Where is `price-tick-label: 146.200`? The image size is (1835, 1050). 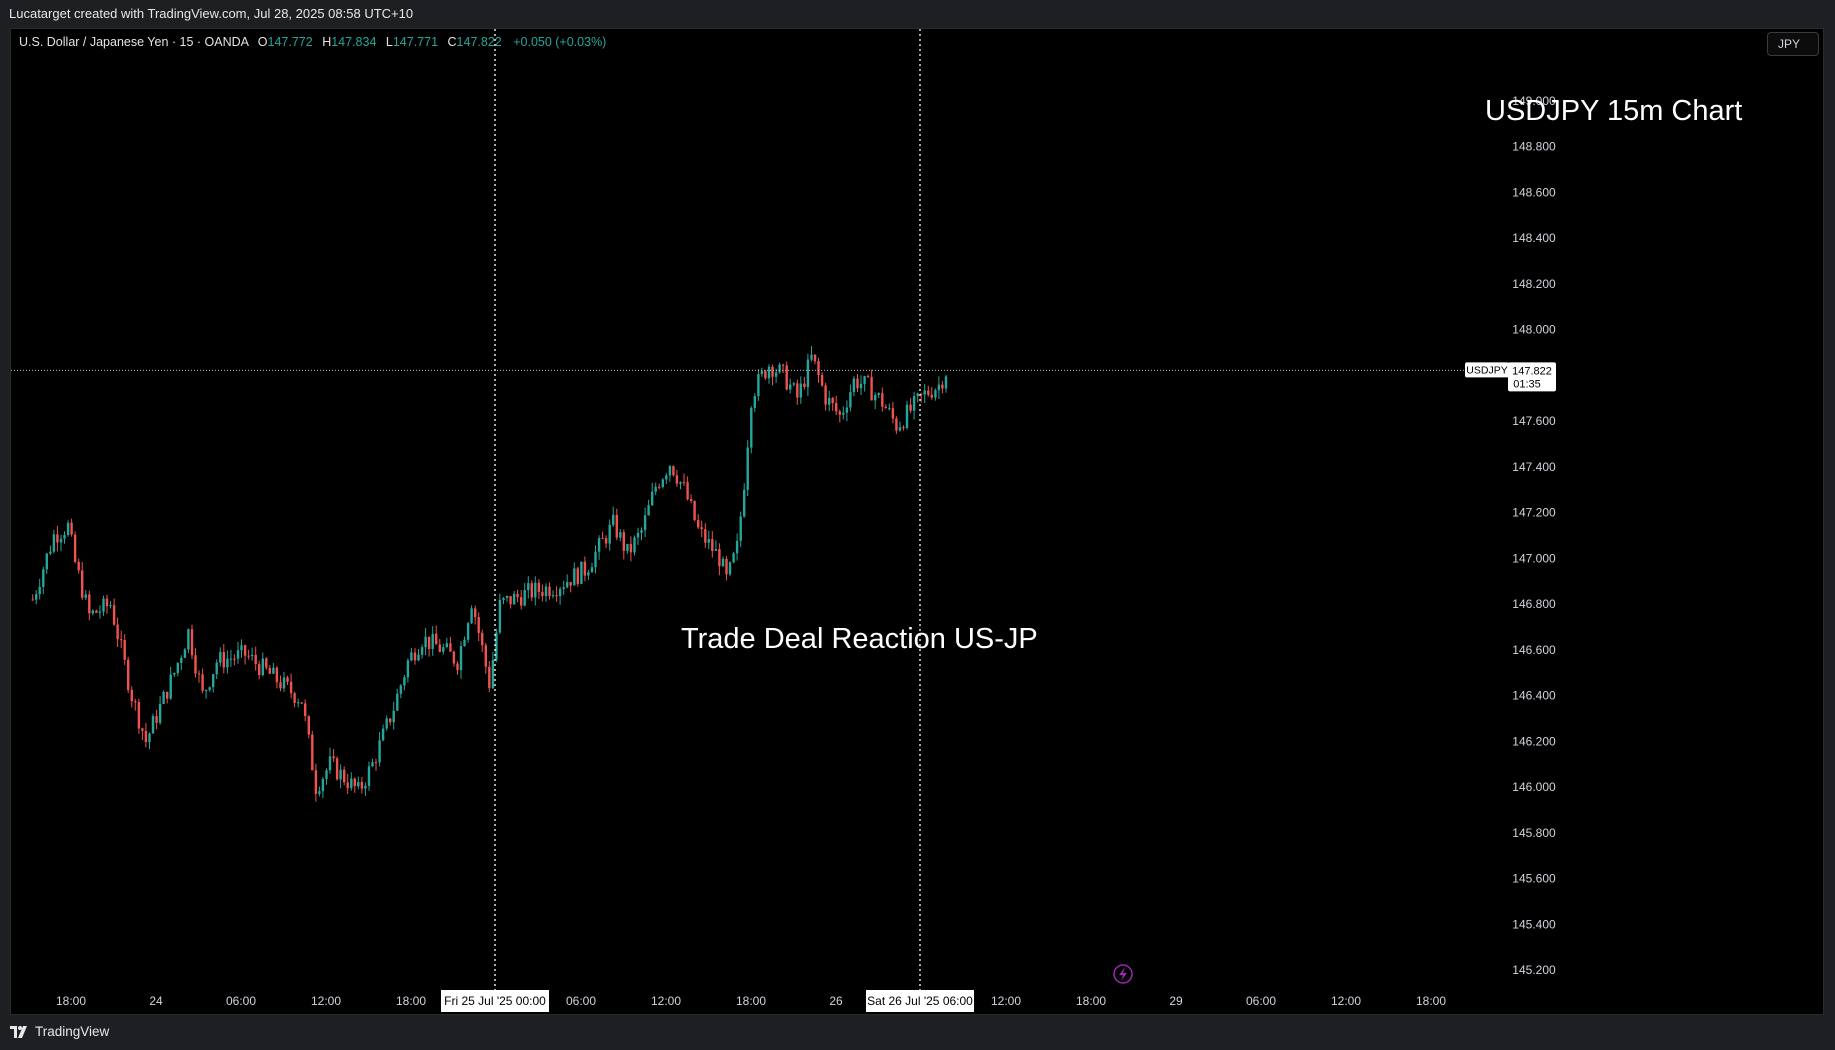 price-tick-label: 146.200 is located at coordinates (1534, 741).